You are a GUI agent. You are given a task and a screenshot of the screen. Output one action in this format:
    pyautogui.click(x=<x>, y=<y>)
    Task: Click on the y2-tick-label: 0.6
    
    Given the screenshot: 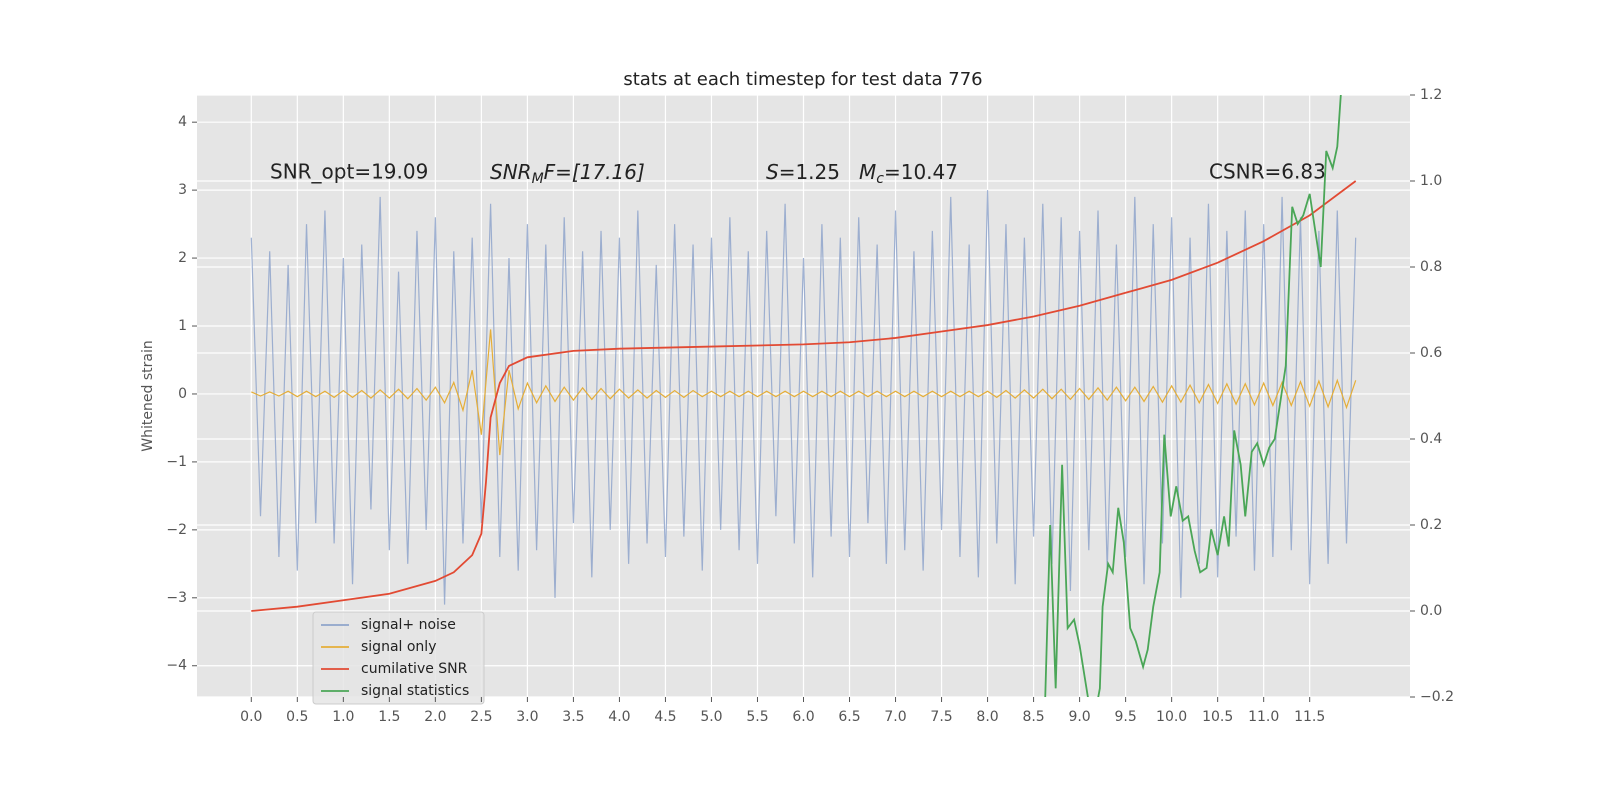 What is the action you would take?
    pyautogui.click(x=1431, y=353)
    